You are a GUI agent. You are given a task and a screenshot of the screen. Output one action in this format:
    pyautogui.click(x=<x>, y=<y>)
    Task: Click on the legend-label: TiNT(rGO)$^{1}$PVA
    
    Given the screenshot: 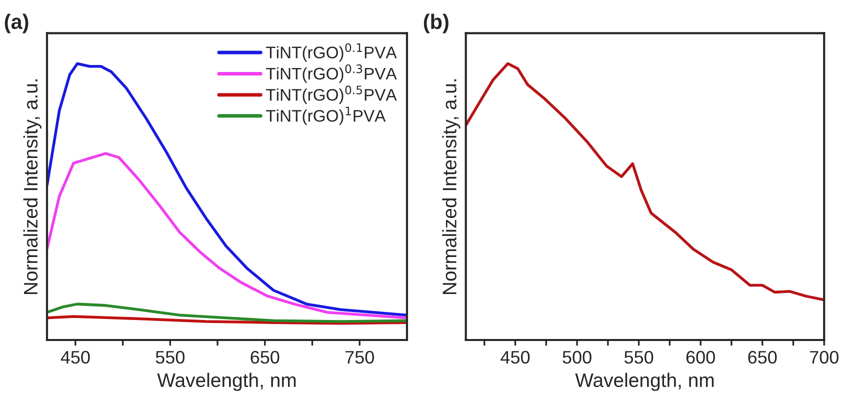 What is the action you would take?
    pyautogui.click(x=326, y=116)
    